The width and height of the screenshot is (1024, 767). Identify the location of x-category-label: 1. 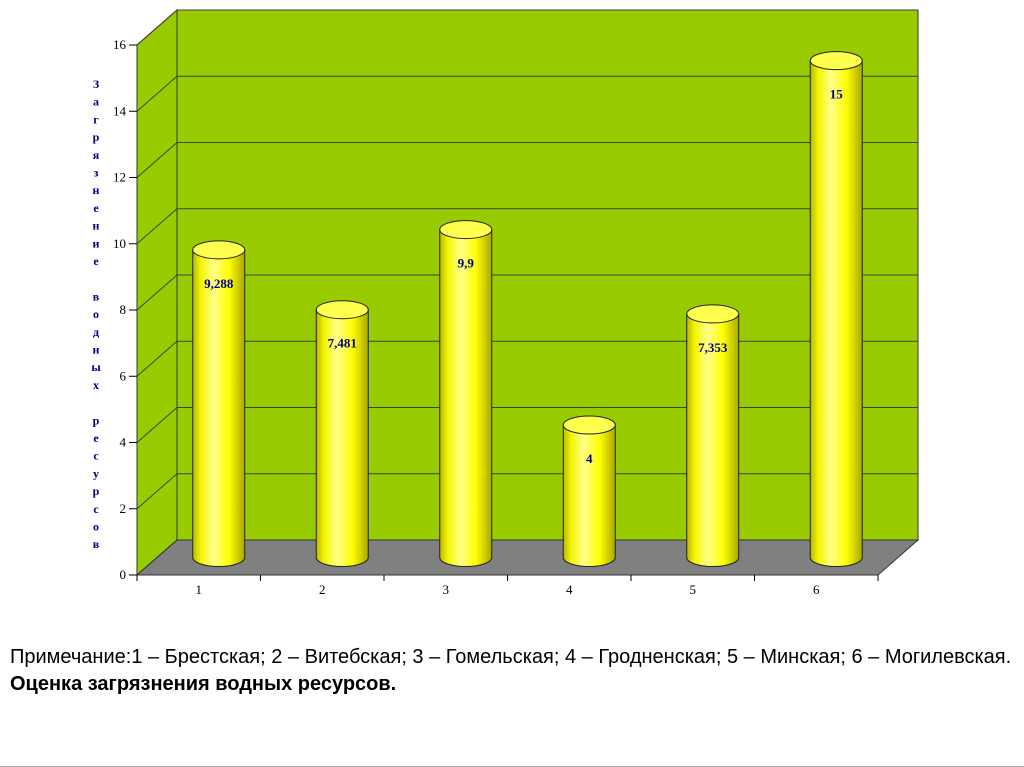
(199, 589).